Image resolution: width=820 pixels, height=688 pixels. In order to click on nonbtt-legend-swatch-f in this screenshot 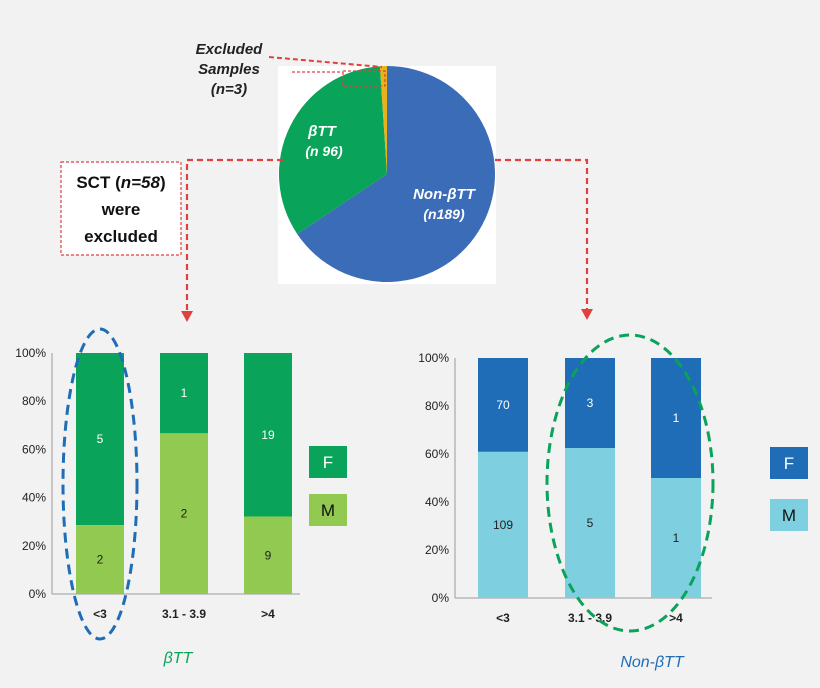, I will do `click(789, 463)`.